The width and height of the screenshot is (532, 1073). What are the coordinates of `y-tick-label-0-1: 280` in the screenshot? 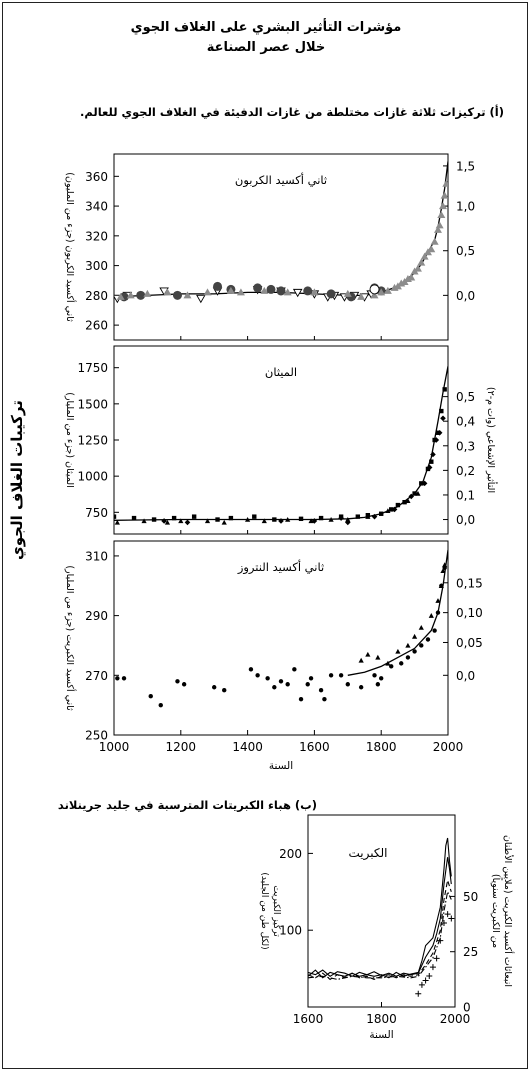 It's located at (96, 296).